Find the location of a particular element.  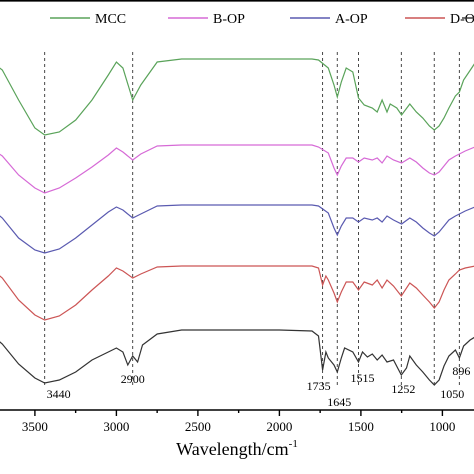

annotation-1735: 1735 is located at coordinates (319, 386).